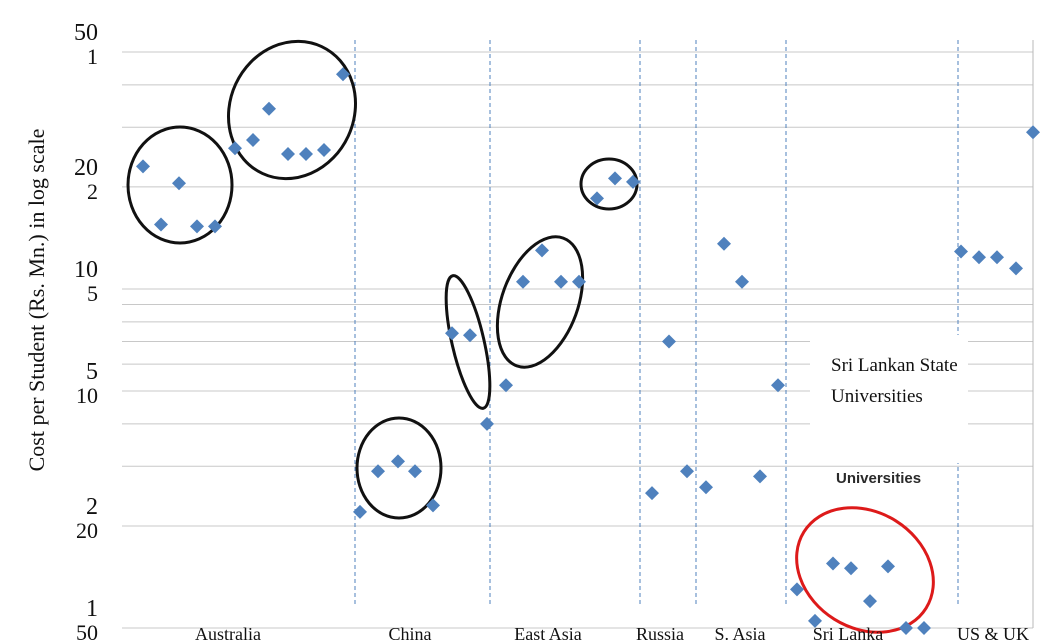 This screenshot has width=1048, height=643. Describe the element at coordinates (87, 530) in the screenshot. I see `y-tick-artifact: 20` at that location.